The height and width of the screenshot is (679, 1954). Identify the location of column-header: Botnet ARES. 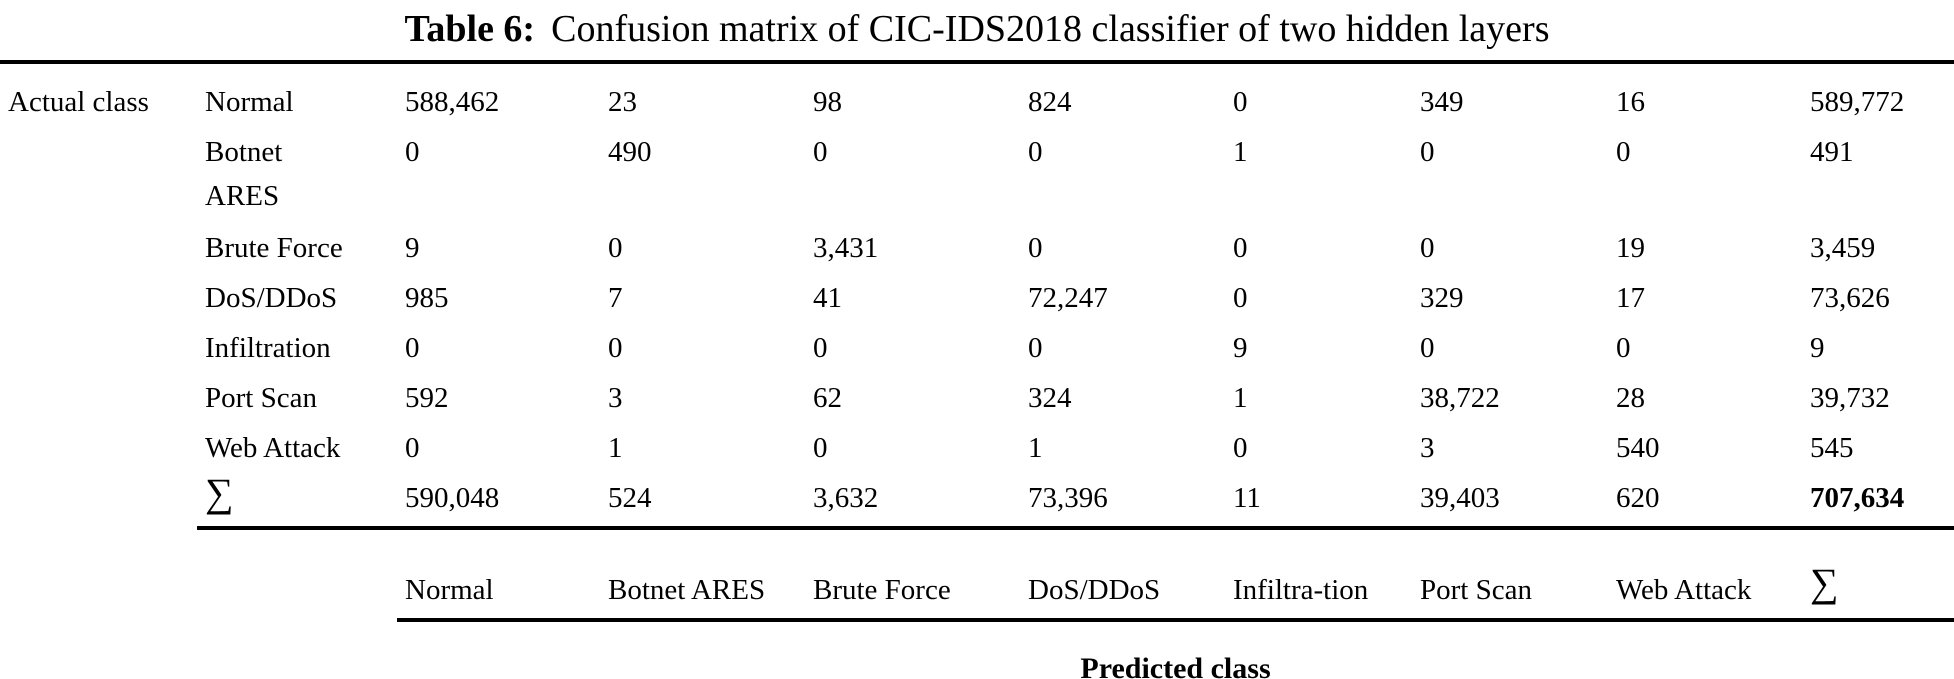
(687, 590).